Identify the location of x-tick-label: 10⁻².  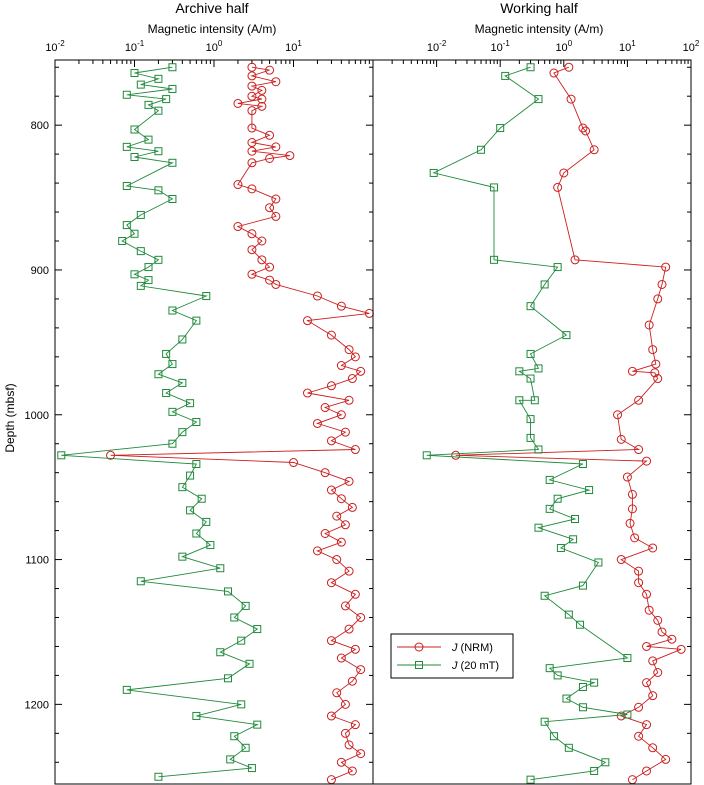
(437, 46).